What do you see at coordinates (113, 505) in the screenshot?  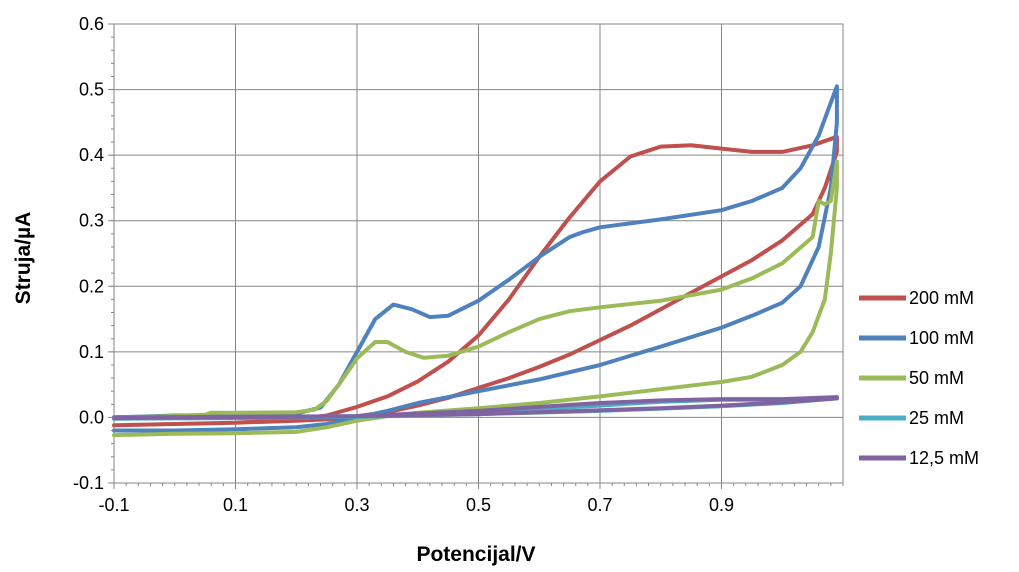 I see `x-tick-label: -0.1` at bounding box center [113, 505].